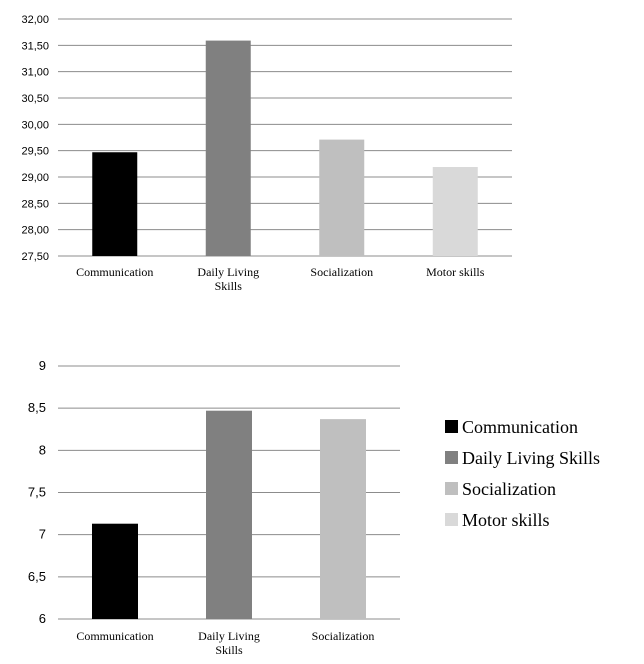 The width and height of the screenshot is (644, 664). What do you see at coordinates (35, 73) in the screenshot?
I see `y-tick-label: 31,00` at bounding box center [35, 73].